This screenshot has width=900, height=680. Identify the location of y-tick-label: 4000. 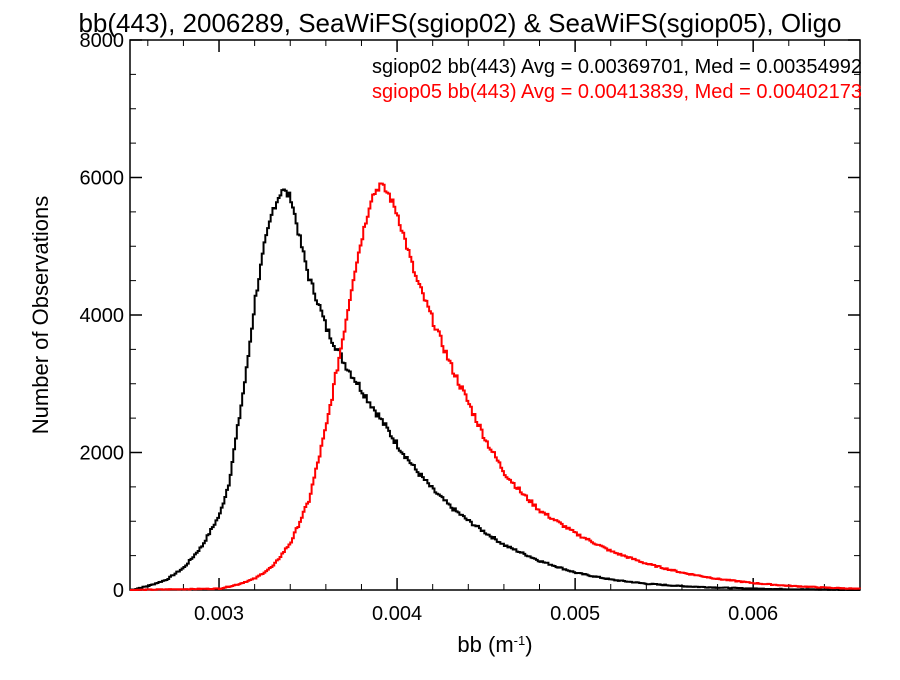
(102, 316).